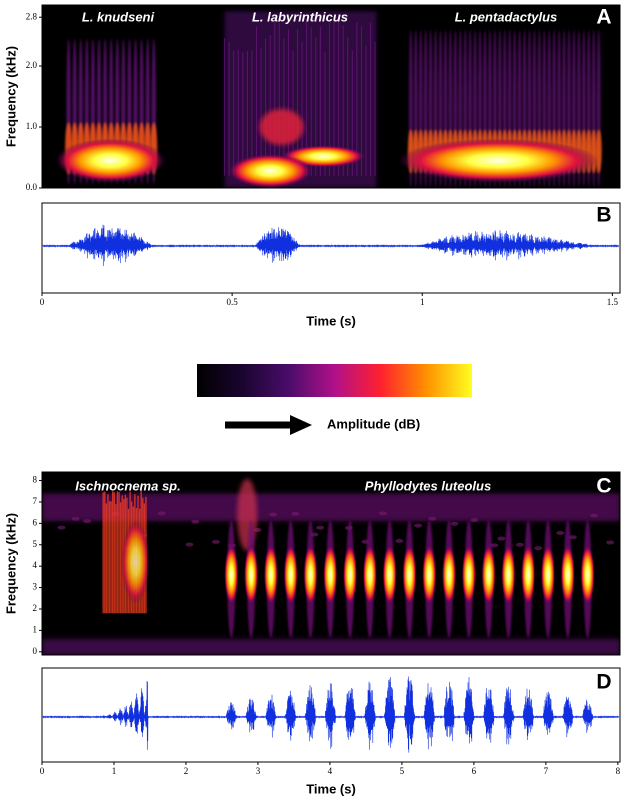 The height and width of the screenshot is (797, 625). What do you see at coordinates (35, 608) in the screenshot?
I see `y-tick-label: 2` at bounding box center [35, 608].